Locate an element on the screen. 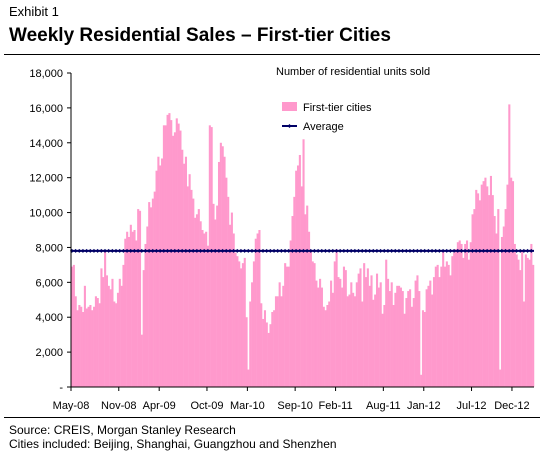 The image size is (546, 456). x-tick-label: Mar-10 is located at coordinates (247, 406).